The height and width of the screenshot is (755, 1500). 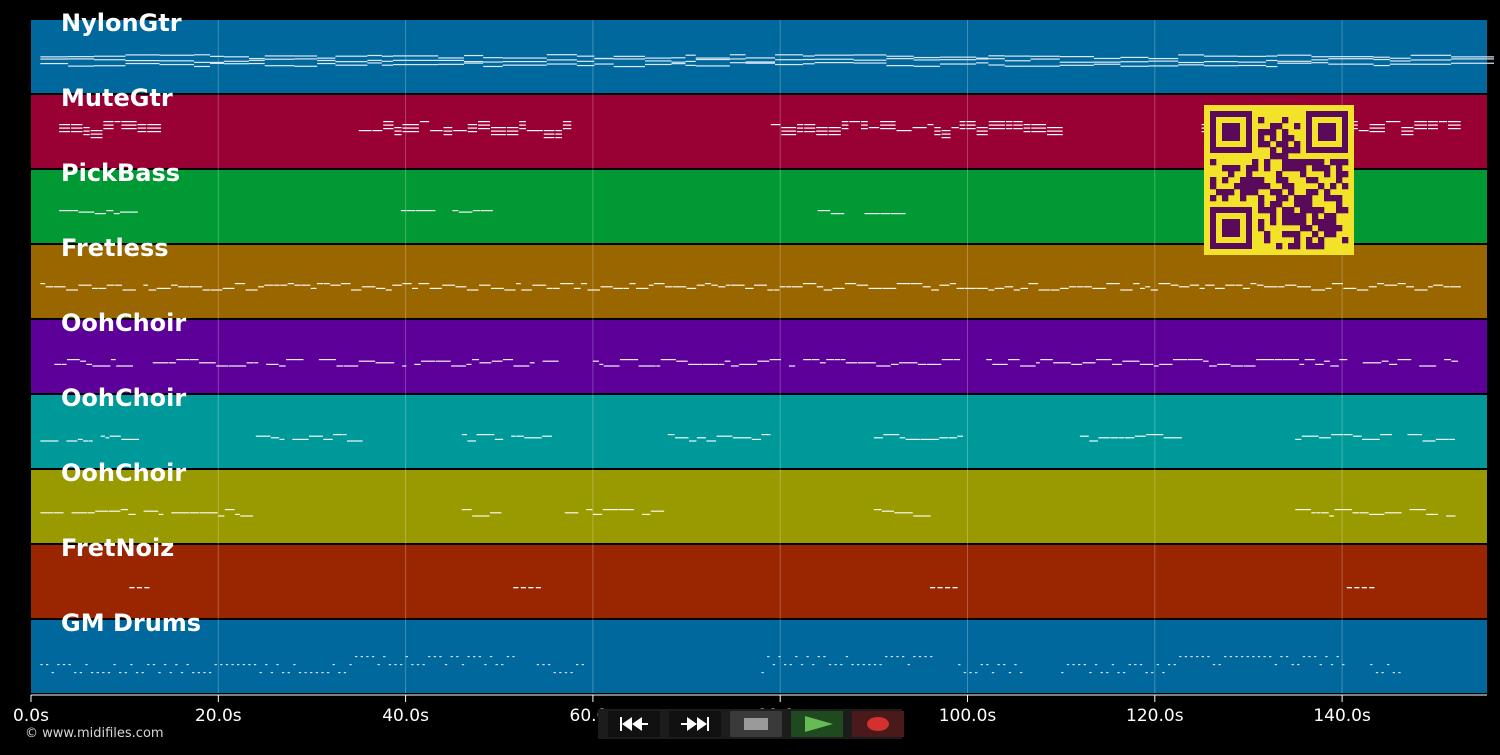 I want to click on rewind-button, so click(x=634, y=724).